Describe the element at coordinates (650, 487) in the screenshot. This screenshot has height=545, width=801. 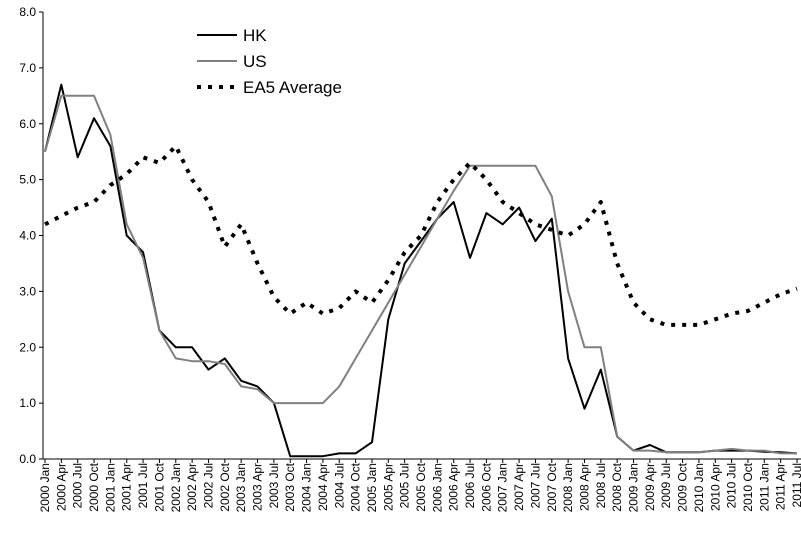
I see `x-tick-label: 2009 Apr` at that location.